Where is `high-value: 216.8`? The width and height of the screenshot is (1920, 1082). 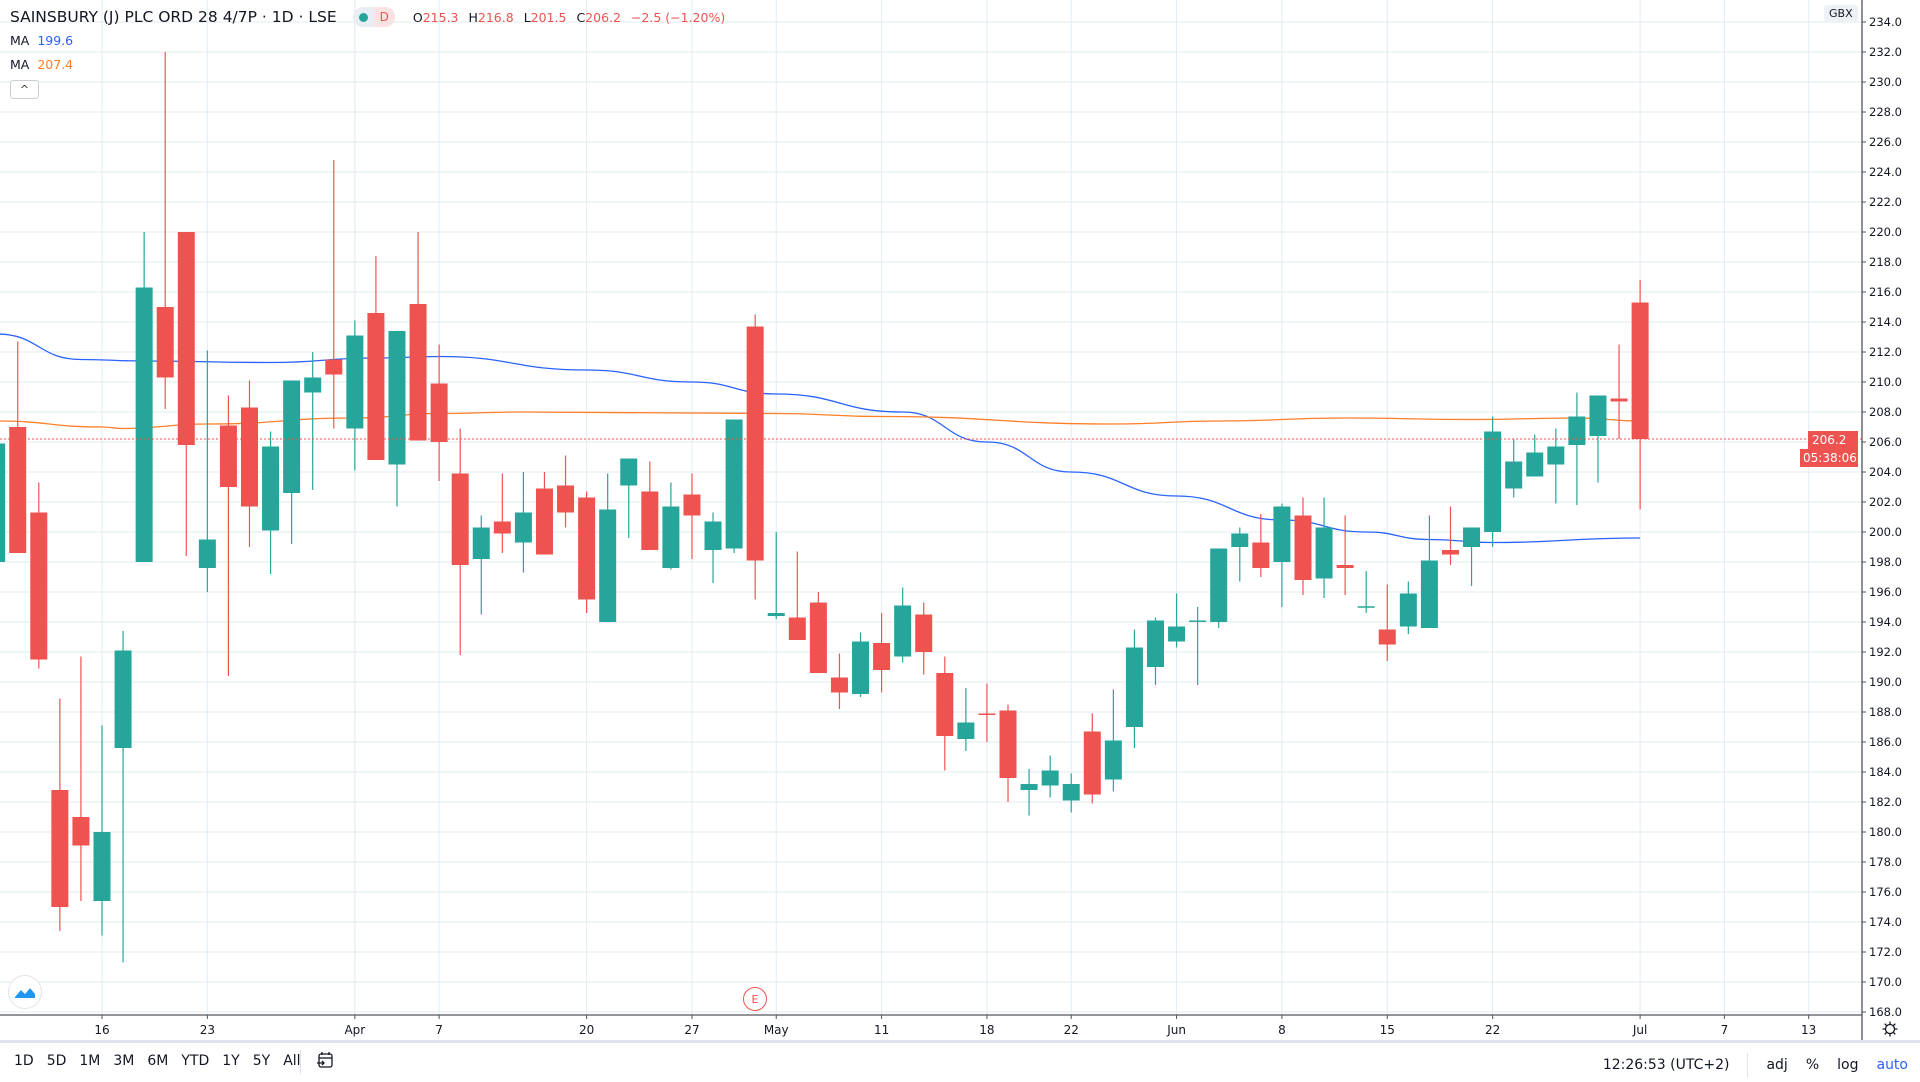
high-value: 216.8 is located at coordinates (495, 17).